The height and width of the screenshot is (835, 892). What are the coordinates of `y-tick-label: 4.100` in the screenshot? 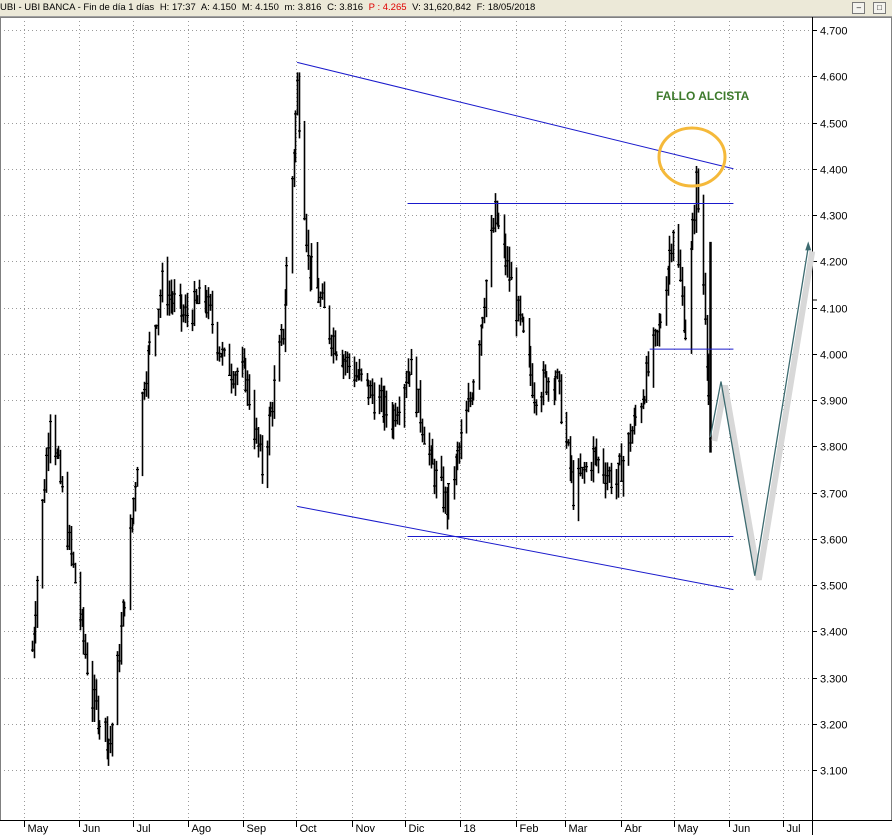 It's located at (834, 310).